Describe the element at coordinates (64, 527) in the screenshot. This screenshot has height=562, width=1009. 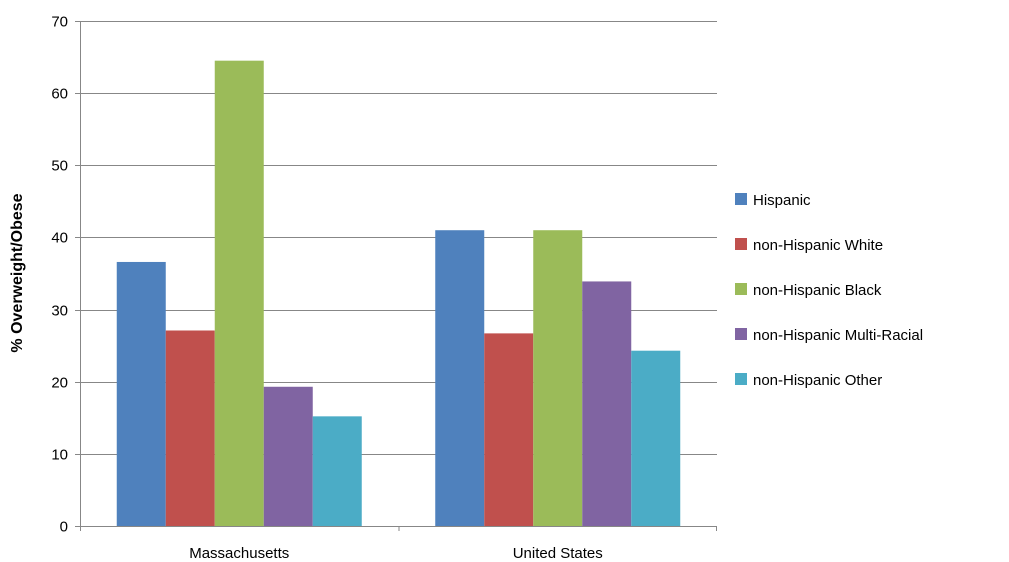
I see `y-tick-label: 0` at that location.